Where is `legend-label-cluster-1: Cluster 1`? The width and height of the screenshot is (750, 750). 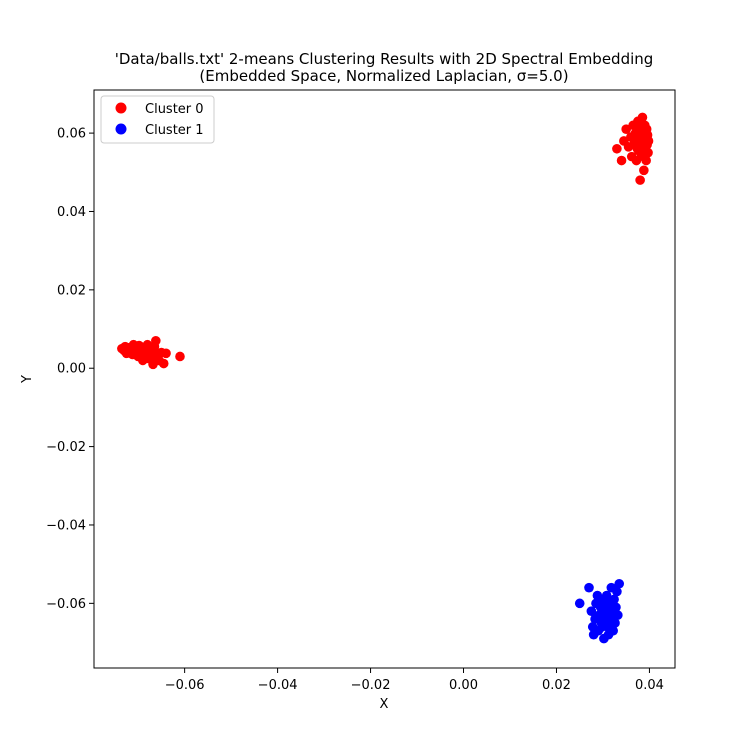
legend-label-cluster-1: Cluster 1 is located at coordinates (174, 130).